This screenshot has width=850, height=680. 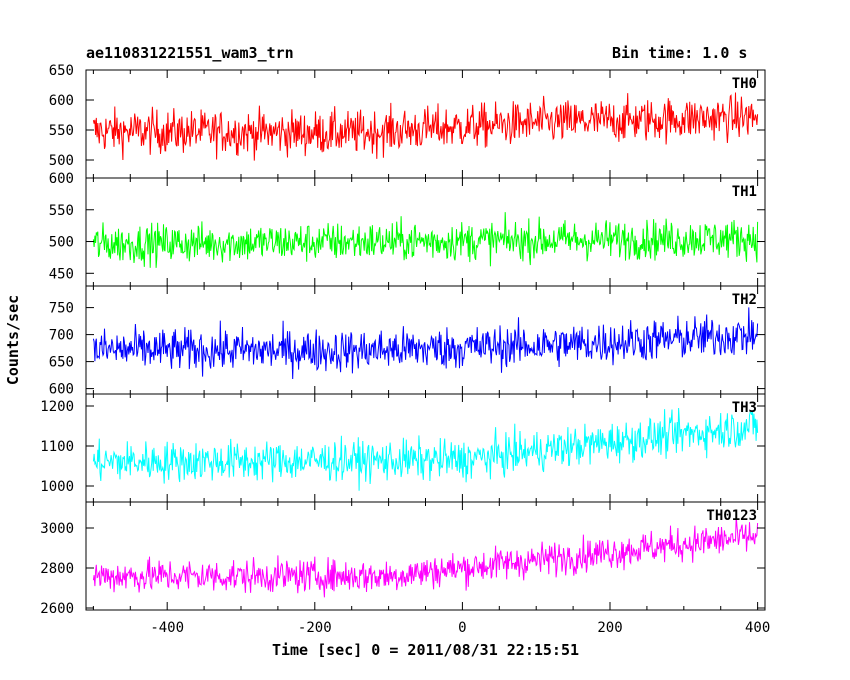 I want to click on series-th3, so click(x=425, y=449).